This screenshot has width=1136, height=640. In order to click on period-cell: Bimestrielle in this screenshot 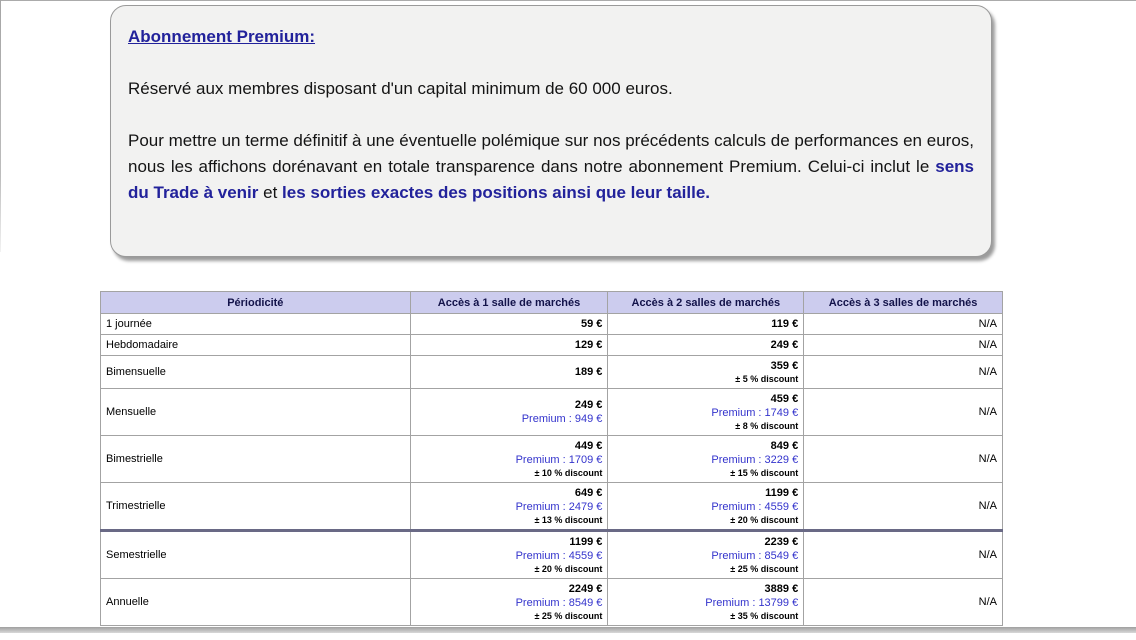, I will do `click(255, 459)`.